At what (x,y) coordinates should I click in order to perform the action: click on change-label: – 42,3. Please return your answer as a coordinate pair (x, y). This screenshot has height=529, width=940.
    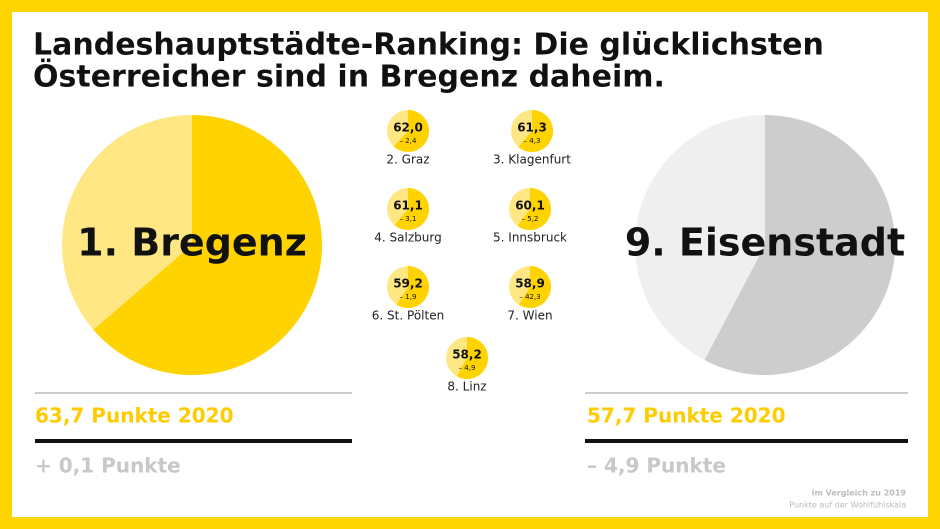
    Looking at the image, I should click on (529, 297).